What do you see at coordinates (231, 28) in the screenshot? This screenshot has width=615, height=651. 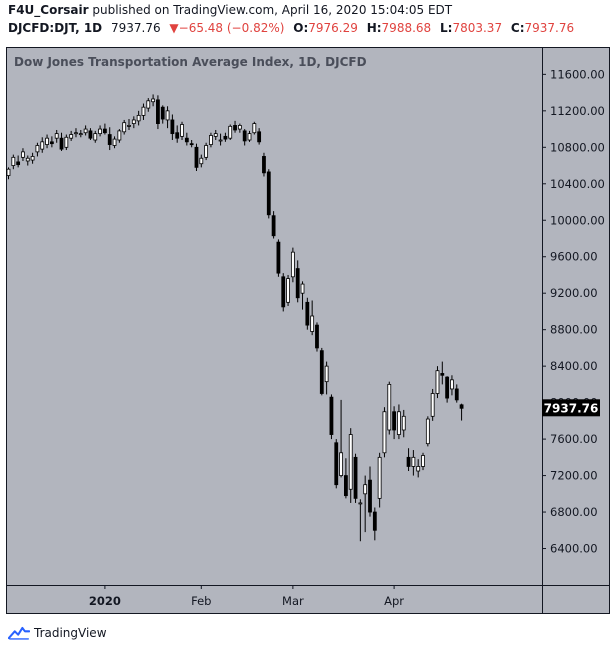 I see `change-value: −65.48 (−0.82%)` at bounding box center [231, 28].